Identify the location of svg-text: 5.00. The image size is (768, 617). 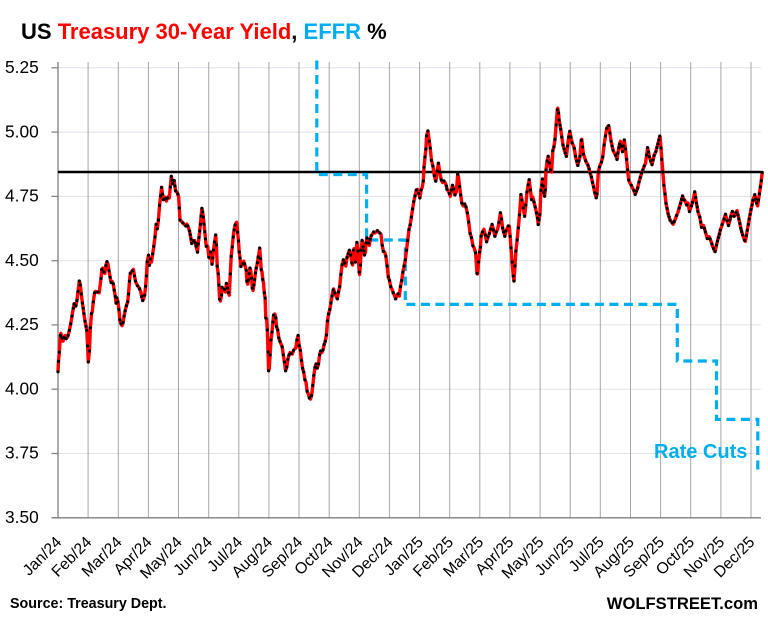
(22, 131).